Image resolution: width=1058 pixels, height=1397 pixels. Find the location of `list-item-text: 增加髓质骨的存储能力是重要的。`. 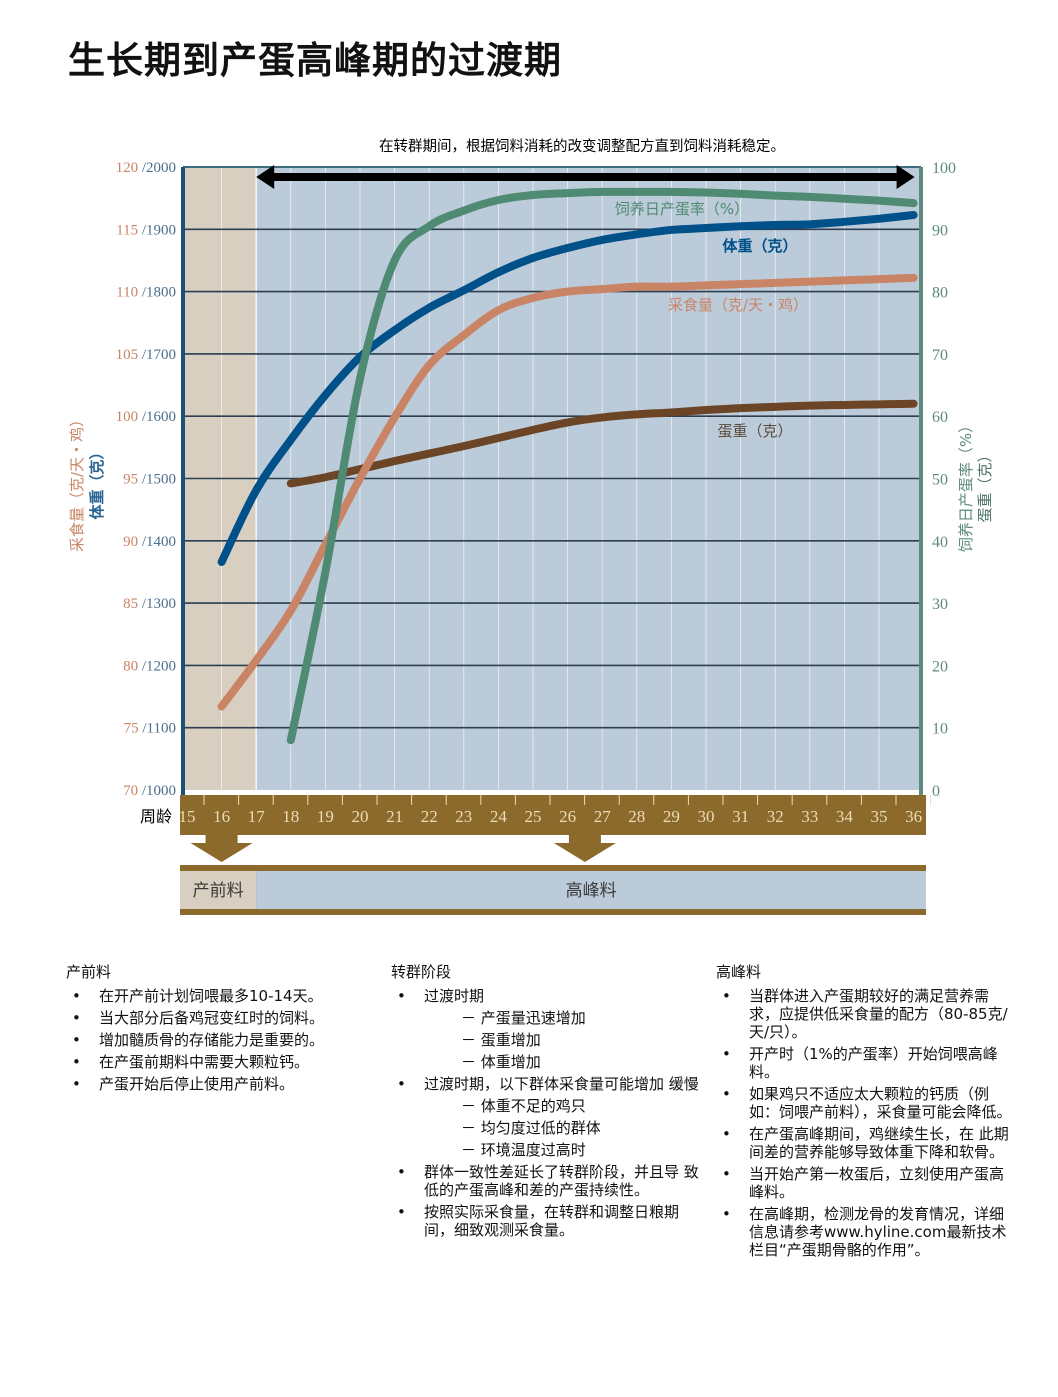

list-item-text: 增加髓质骨的存储能力是重要的。 is located at coordinates (212, 1040).